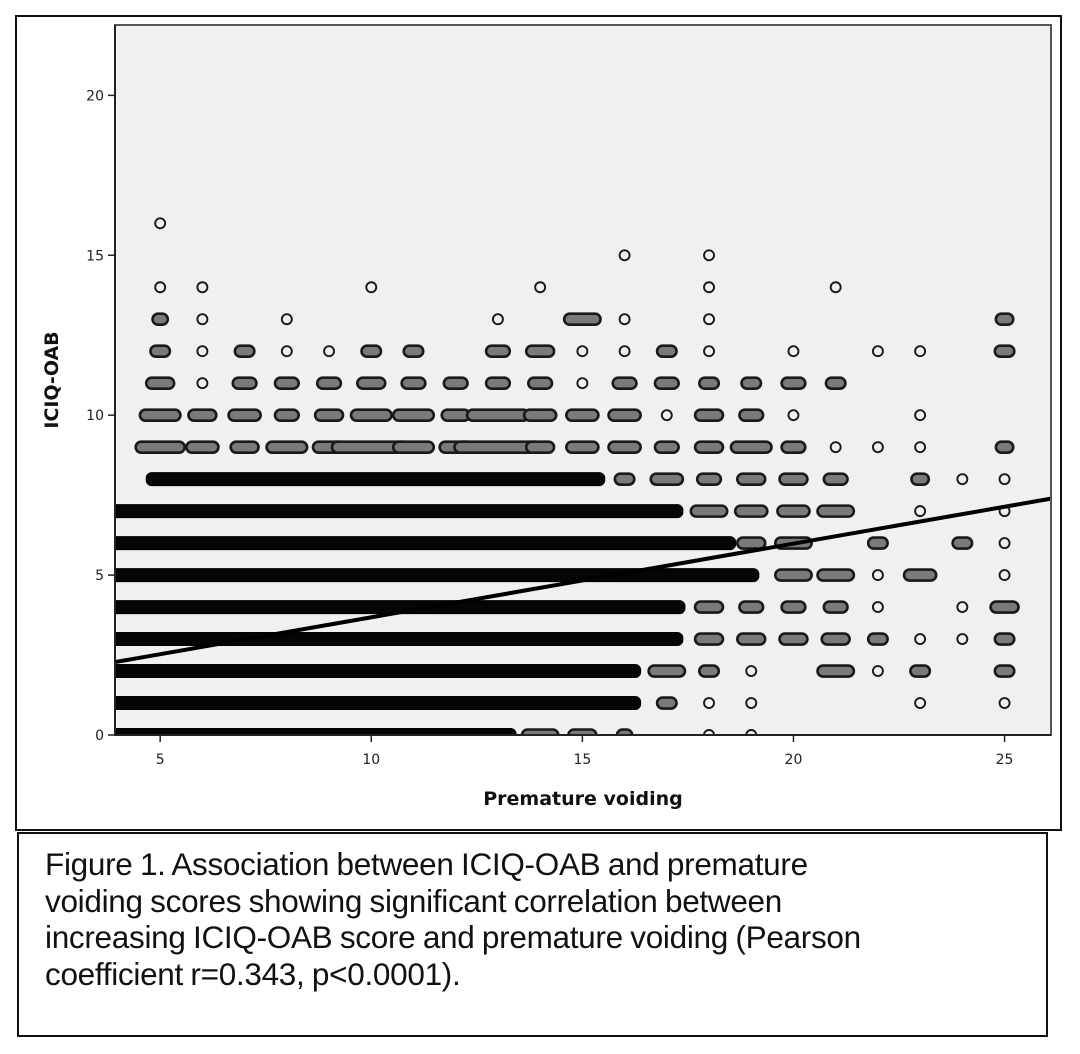  What do you see at coordinates (371, 760) in the screenshot?
I see `x-tick-label: 10` at bounding box center [371, 760].